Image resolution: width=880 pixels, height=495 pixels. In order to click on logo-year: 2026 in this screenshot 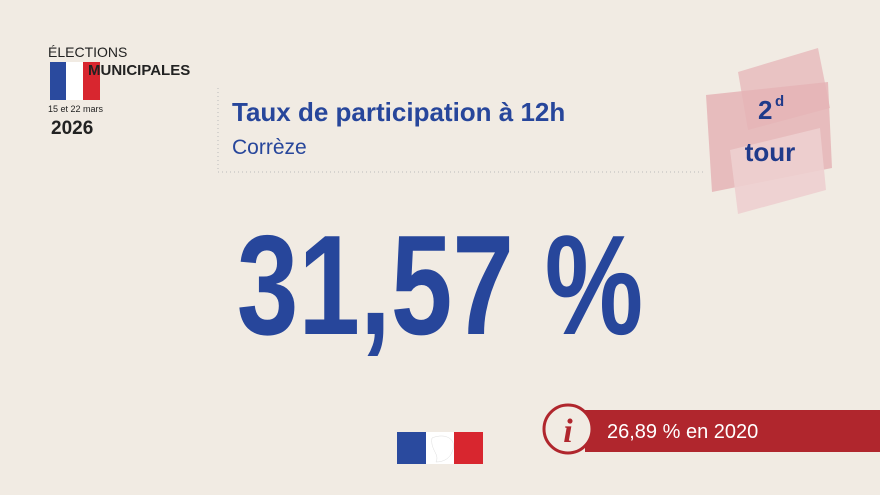, I will do `click(72, 128)`.